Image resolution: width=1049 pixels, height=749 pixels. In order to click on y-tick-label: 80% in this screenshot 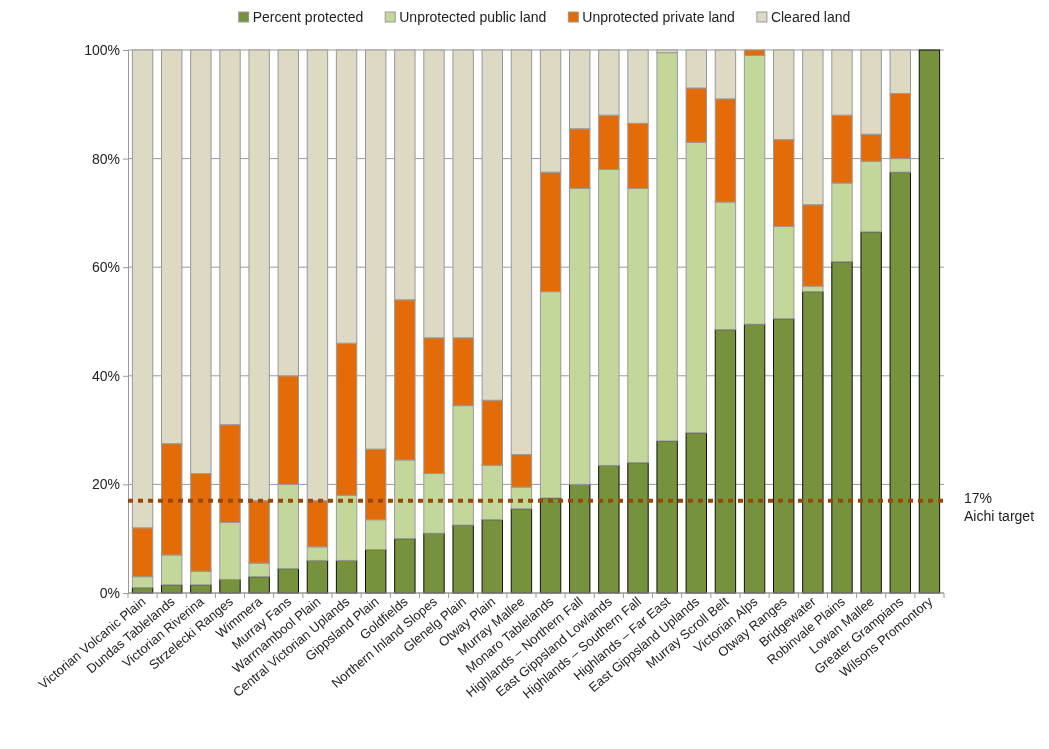, I will do `click(105, 158)`.